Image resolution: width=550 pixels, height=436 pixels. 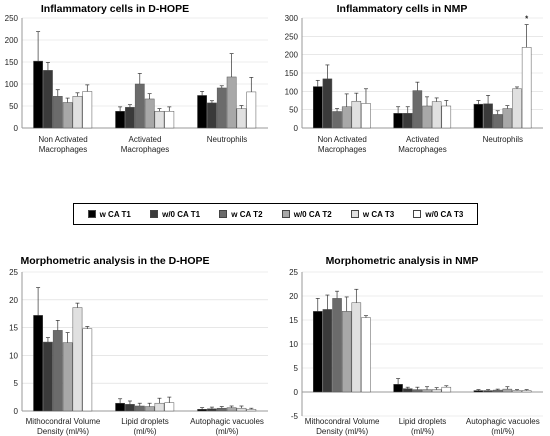 I want to click on category-label: Mithocondral Volume, so click(x=63, y=421).